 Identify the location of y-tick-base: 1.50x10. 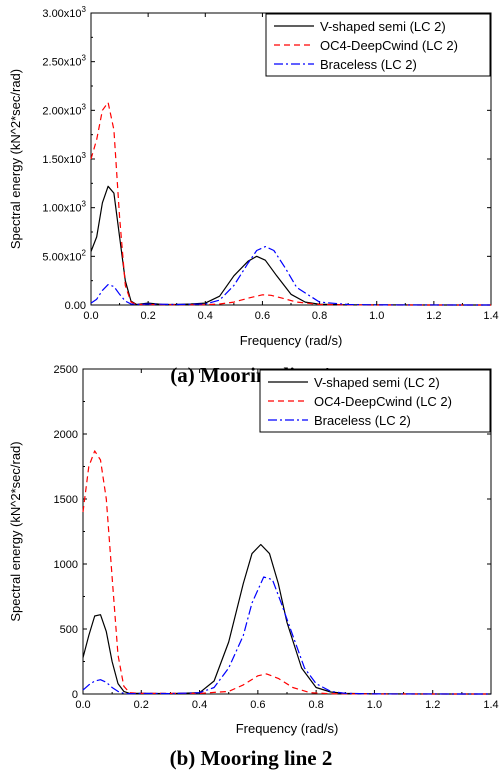
(61, 160).